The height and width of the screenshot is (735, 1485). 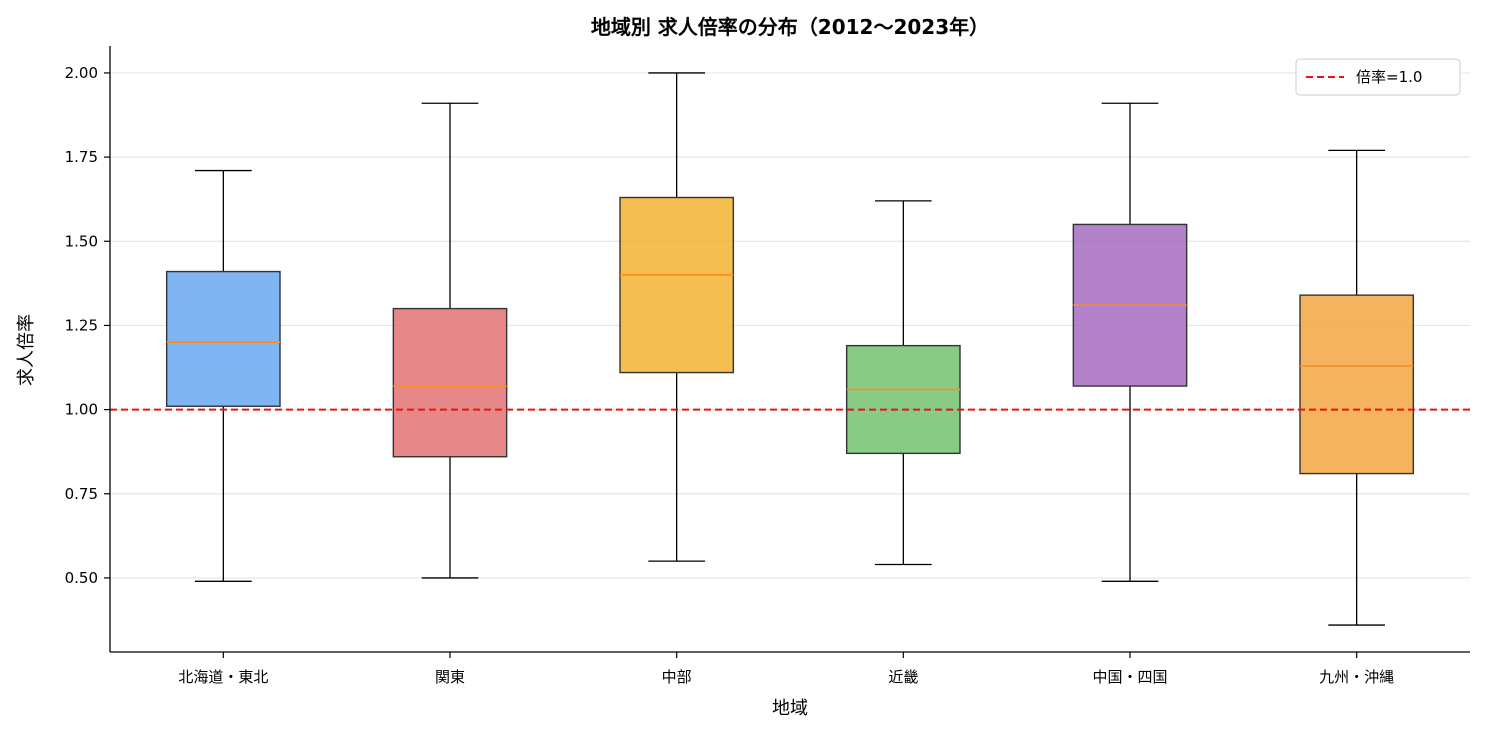 I want to click on y-axis-ticks: 0.50 0.75 1.00 1.25 1.50 1.75 2.00, so click(x=87, y=325).